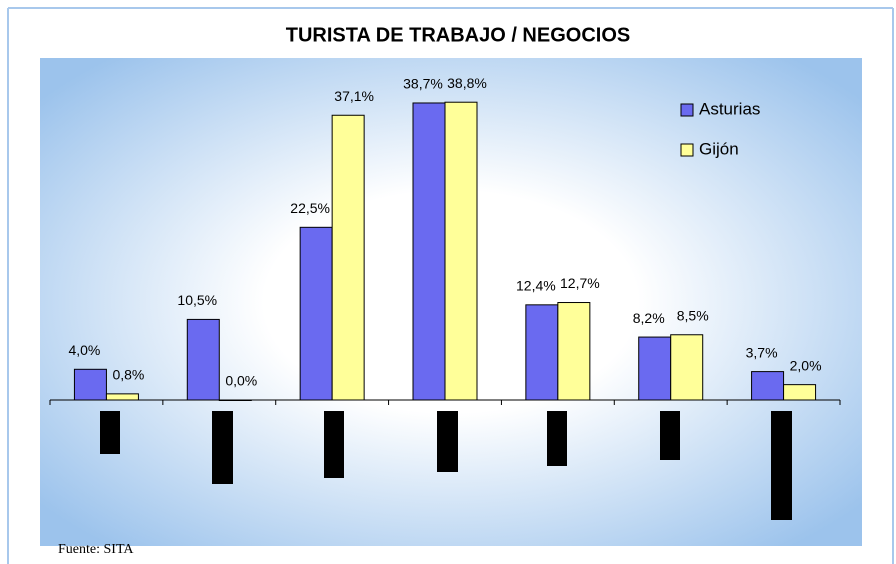 The width and height of the screenshot is (896, 564). I want to click on data-label: 38,8%, so click(467, 83).